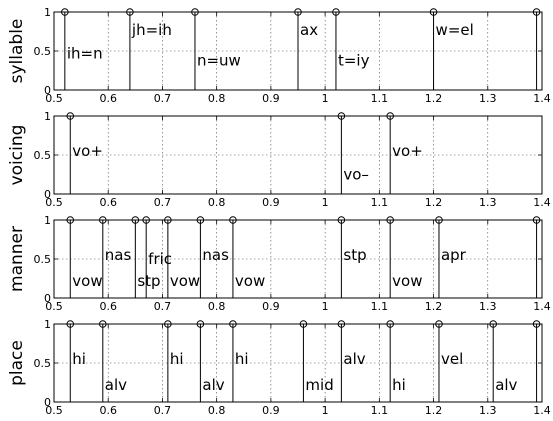  Describe the element at coordinates (319, 385) in the screenshot. I see `segment-label: mid` at that location.